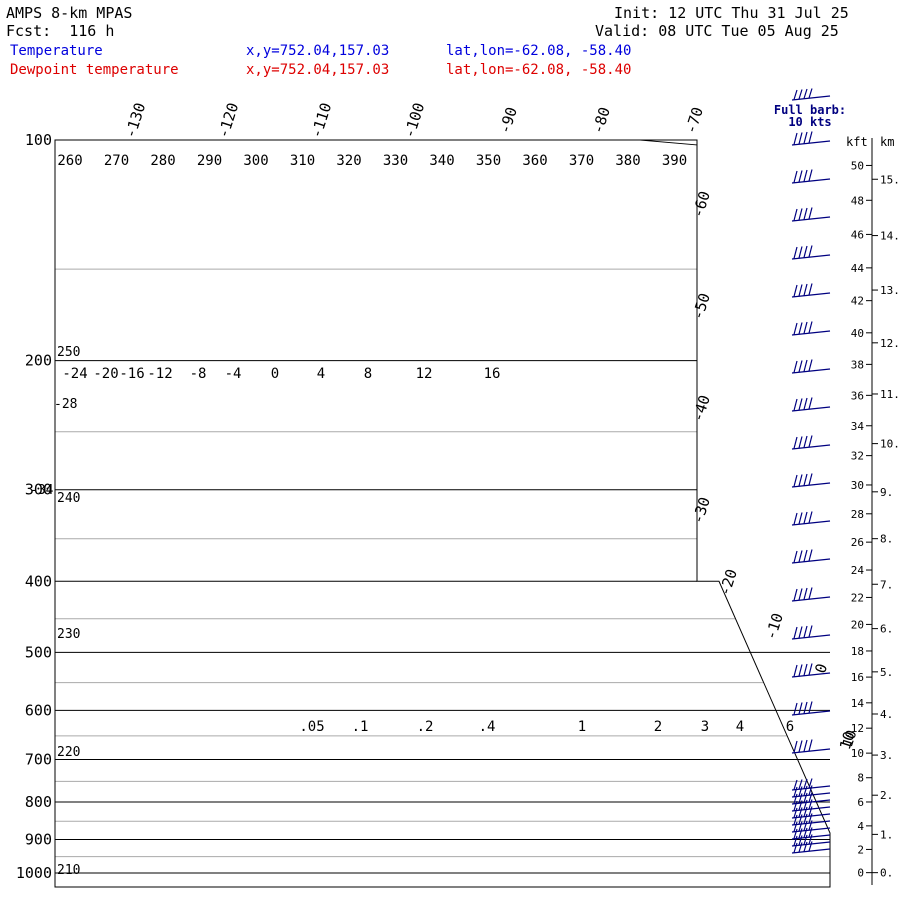 This screenshot has height=900, width=900. What do you see at coordinates (857, 624) in the screenshot?
I see `kft-label: 20` at bounding box center [857, 624].